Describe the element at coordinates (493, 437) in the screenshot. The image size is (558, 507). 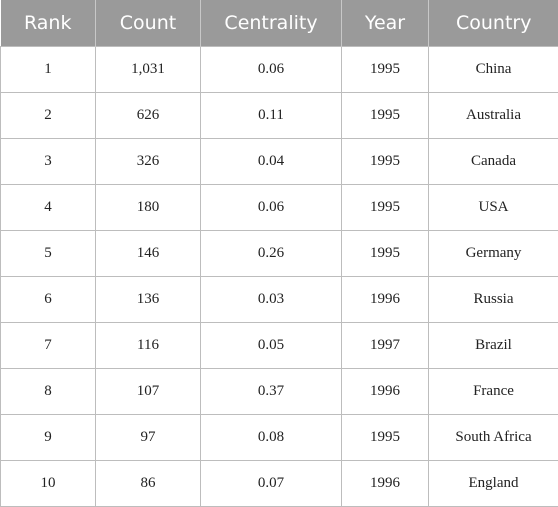
I see `cell-country: South Africa` at that location.